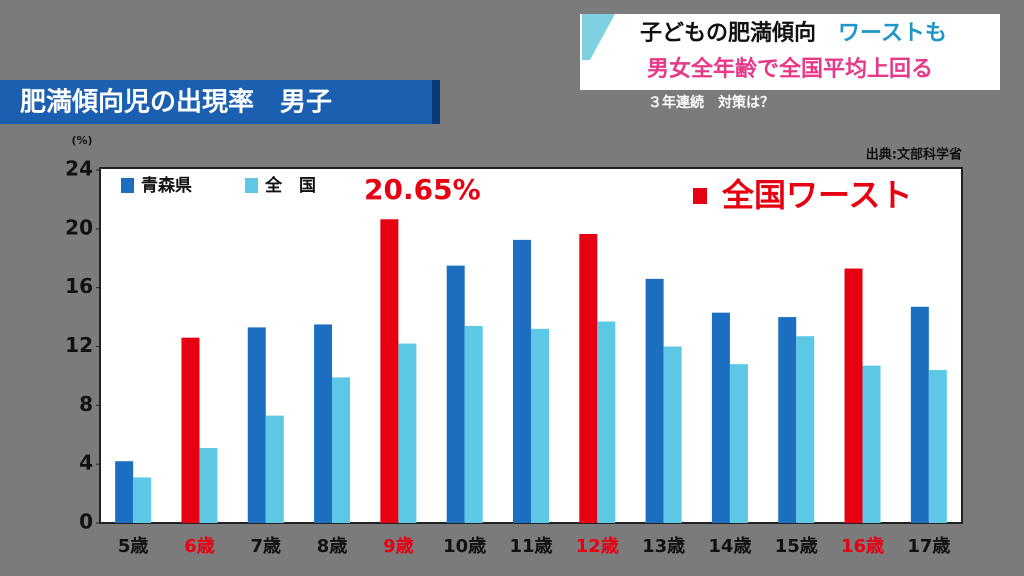 Image resolution: width=1024 pixels, height=576 pixels. I want to click on y-tick-label: 8, so click(86, 404).